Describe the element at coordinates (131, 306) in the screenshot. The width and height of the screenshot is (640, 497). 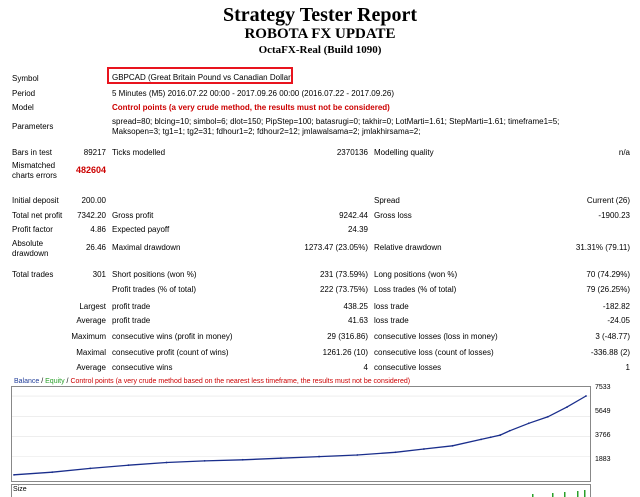
I see `largest-profit-label: profit trade` at that location.